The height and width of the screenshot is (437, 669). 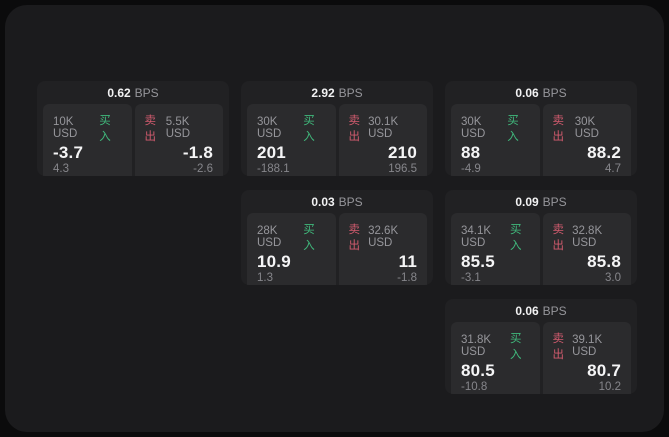 I want to click on buy-quote-panel: 10K USD 买入 -3.7 4.3, so click(x=87, y=140).